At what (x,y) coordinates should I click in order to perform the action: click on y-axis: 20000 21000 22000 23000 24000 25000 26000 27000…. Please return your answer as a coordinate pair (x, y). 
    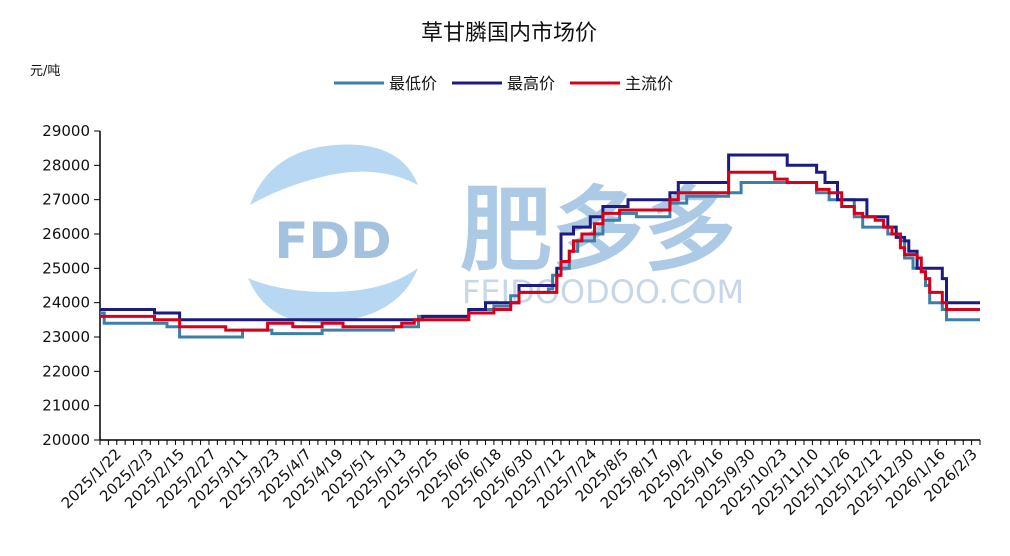
    Looking at the image, I should click on (71, 285).